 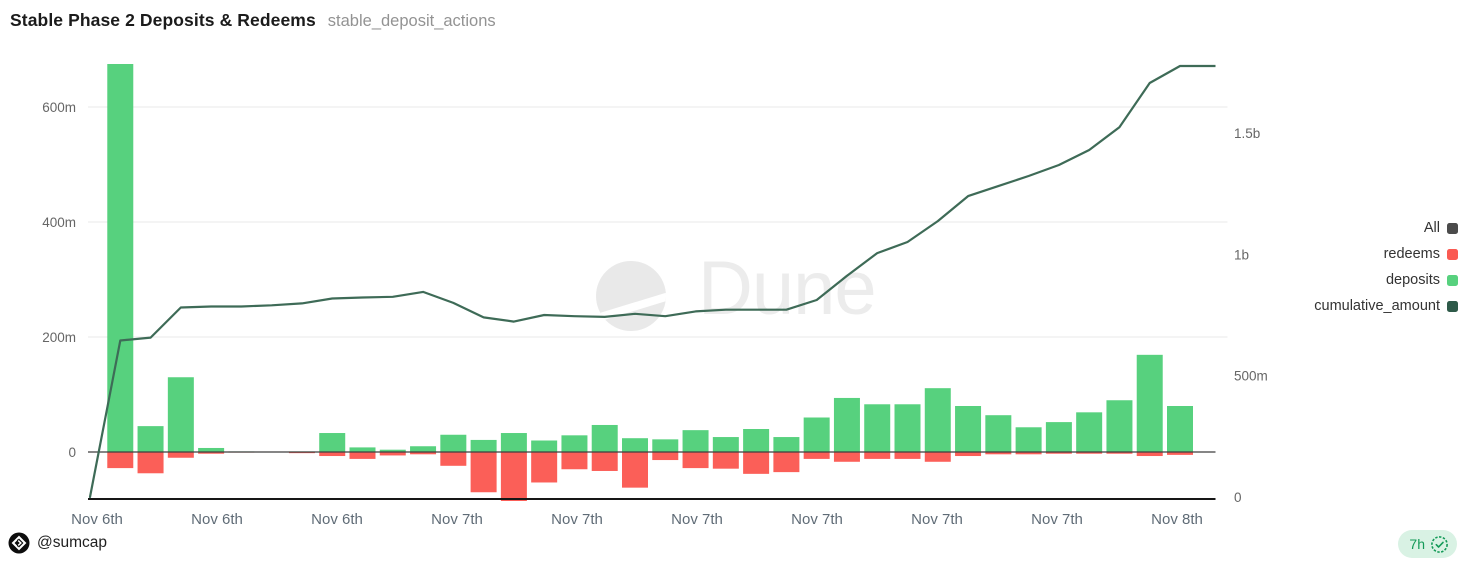 I want to click on right-axis-tick: 0, so click(x=1238, y=497).